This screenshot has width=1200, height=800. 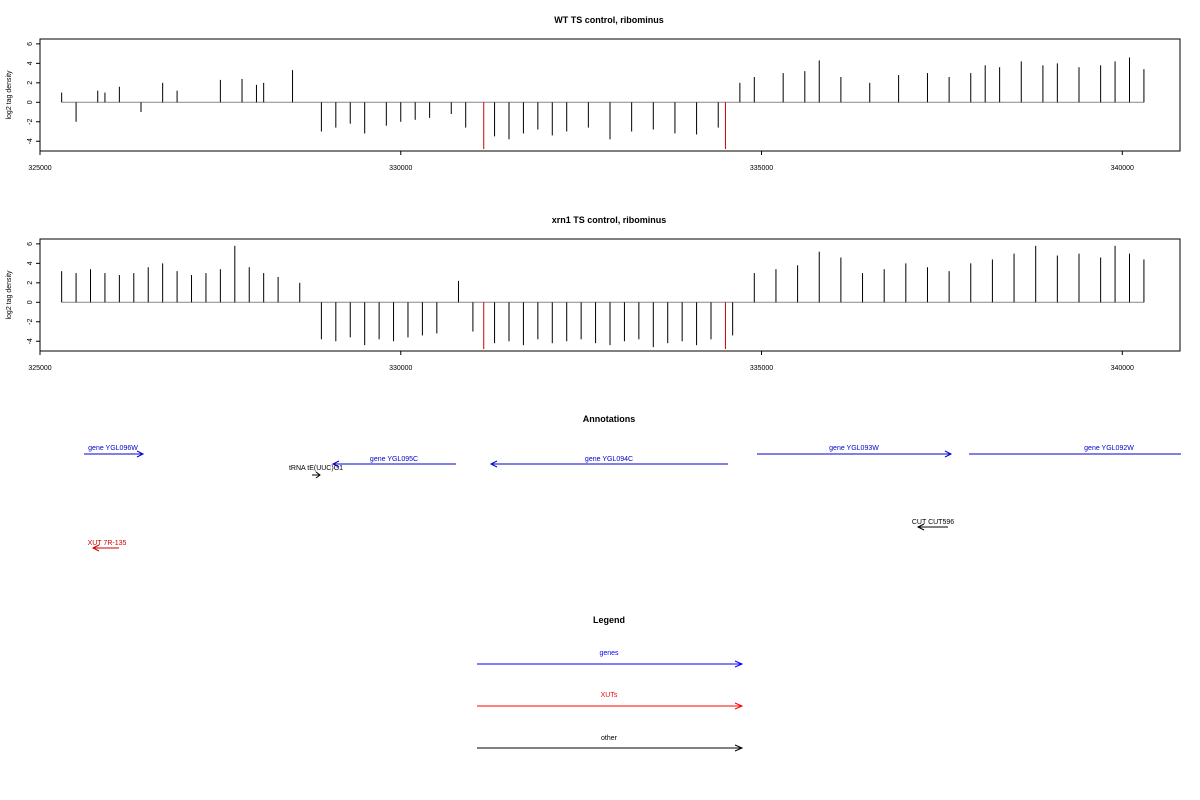 What do you see at coordinates (609, 20) in the screenshot?
I see `wt-panel-title: WT TS control, ribominus` at bounding box center [609, 20].